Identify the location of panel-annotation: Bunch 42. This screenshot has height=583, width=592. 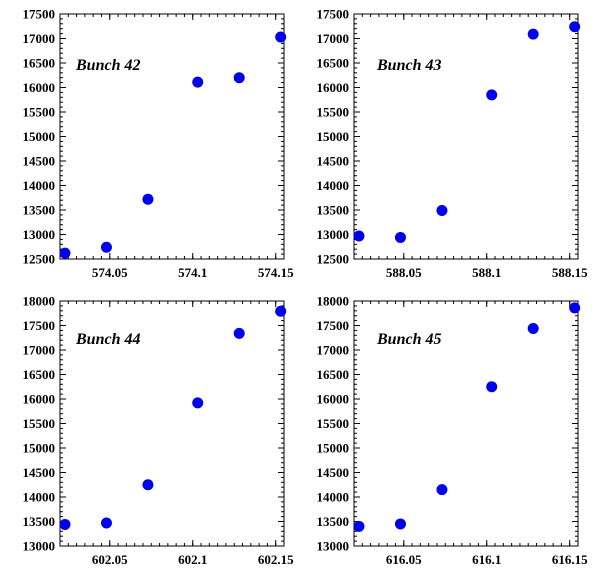
(107, 65).